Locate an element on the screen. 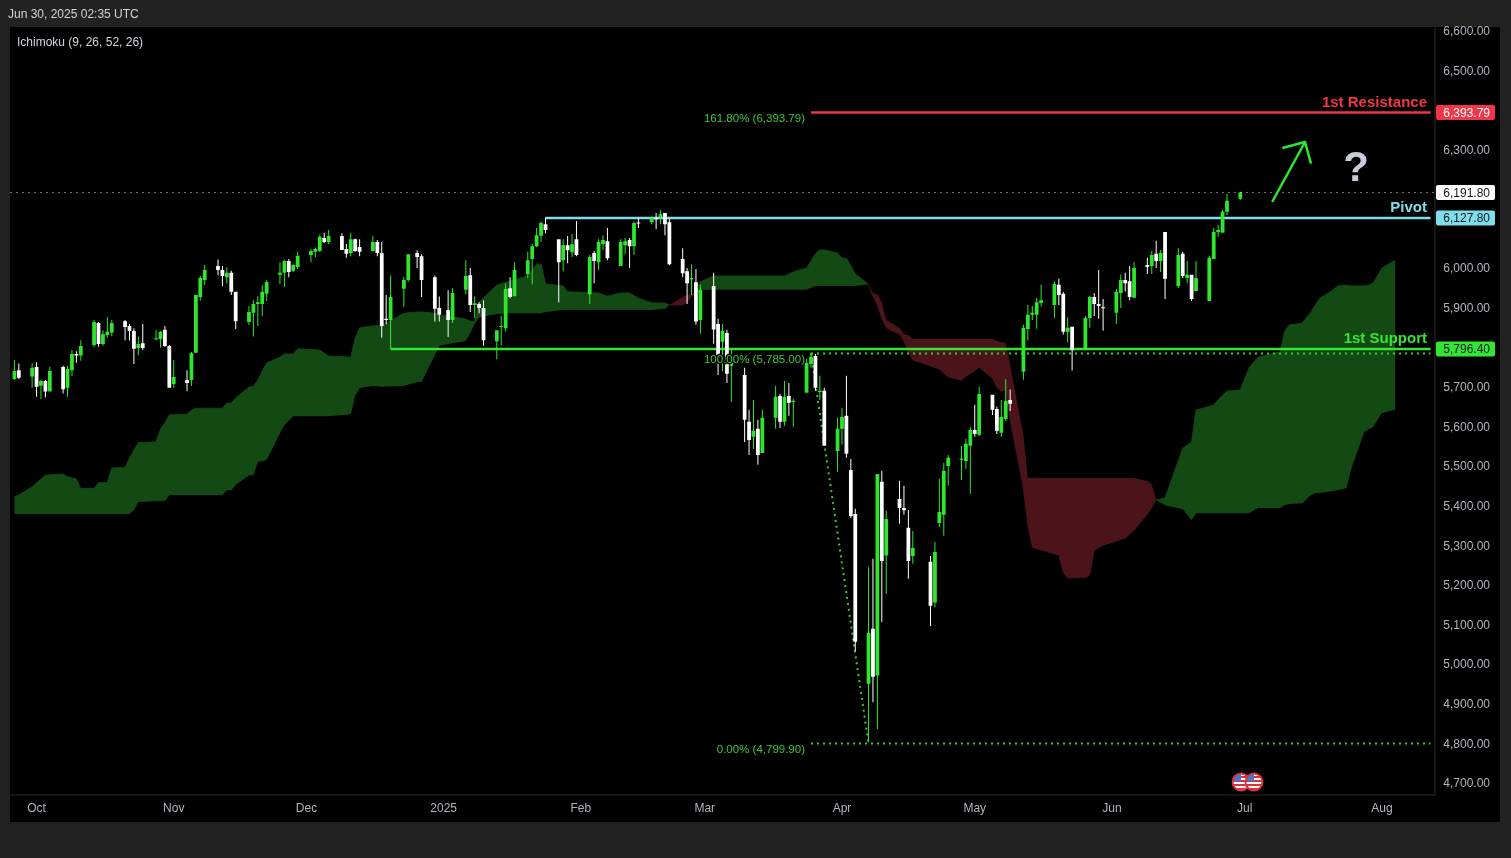 This screenshot has height=858, width=1511. y-tick-label: 6,500.00 is located at coordinates (1467, 70).